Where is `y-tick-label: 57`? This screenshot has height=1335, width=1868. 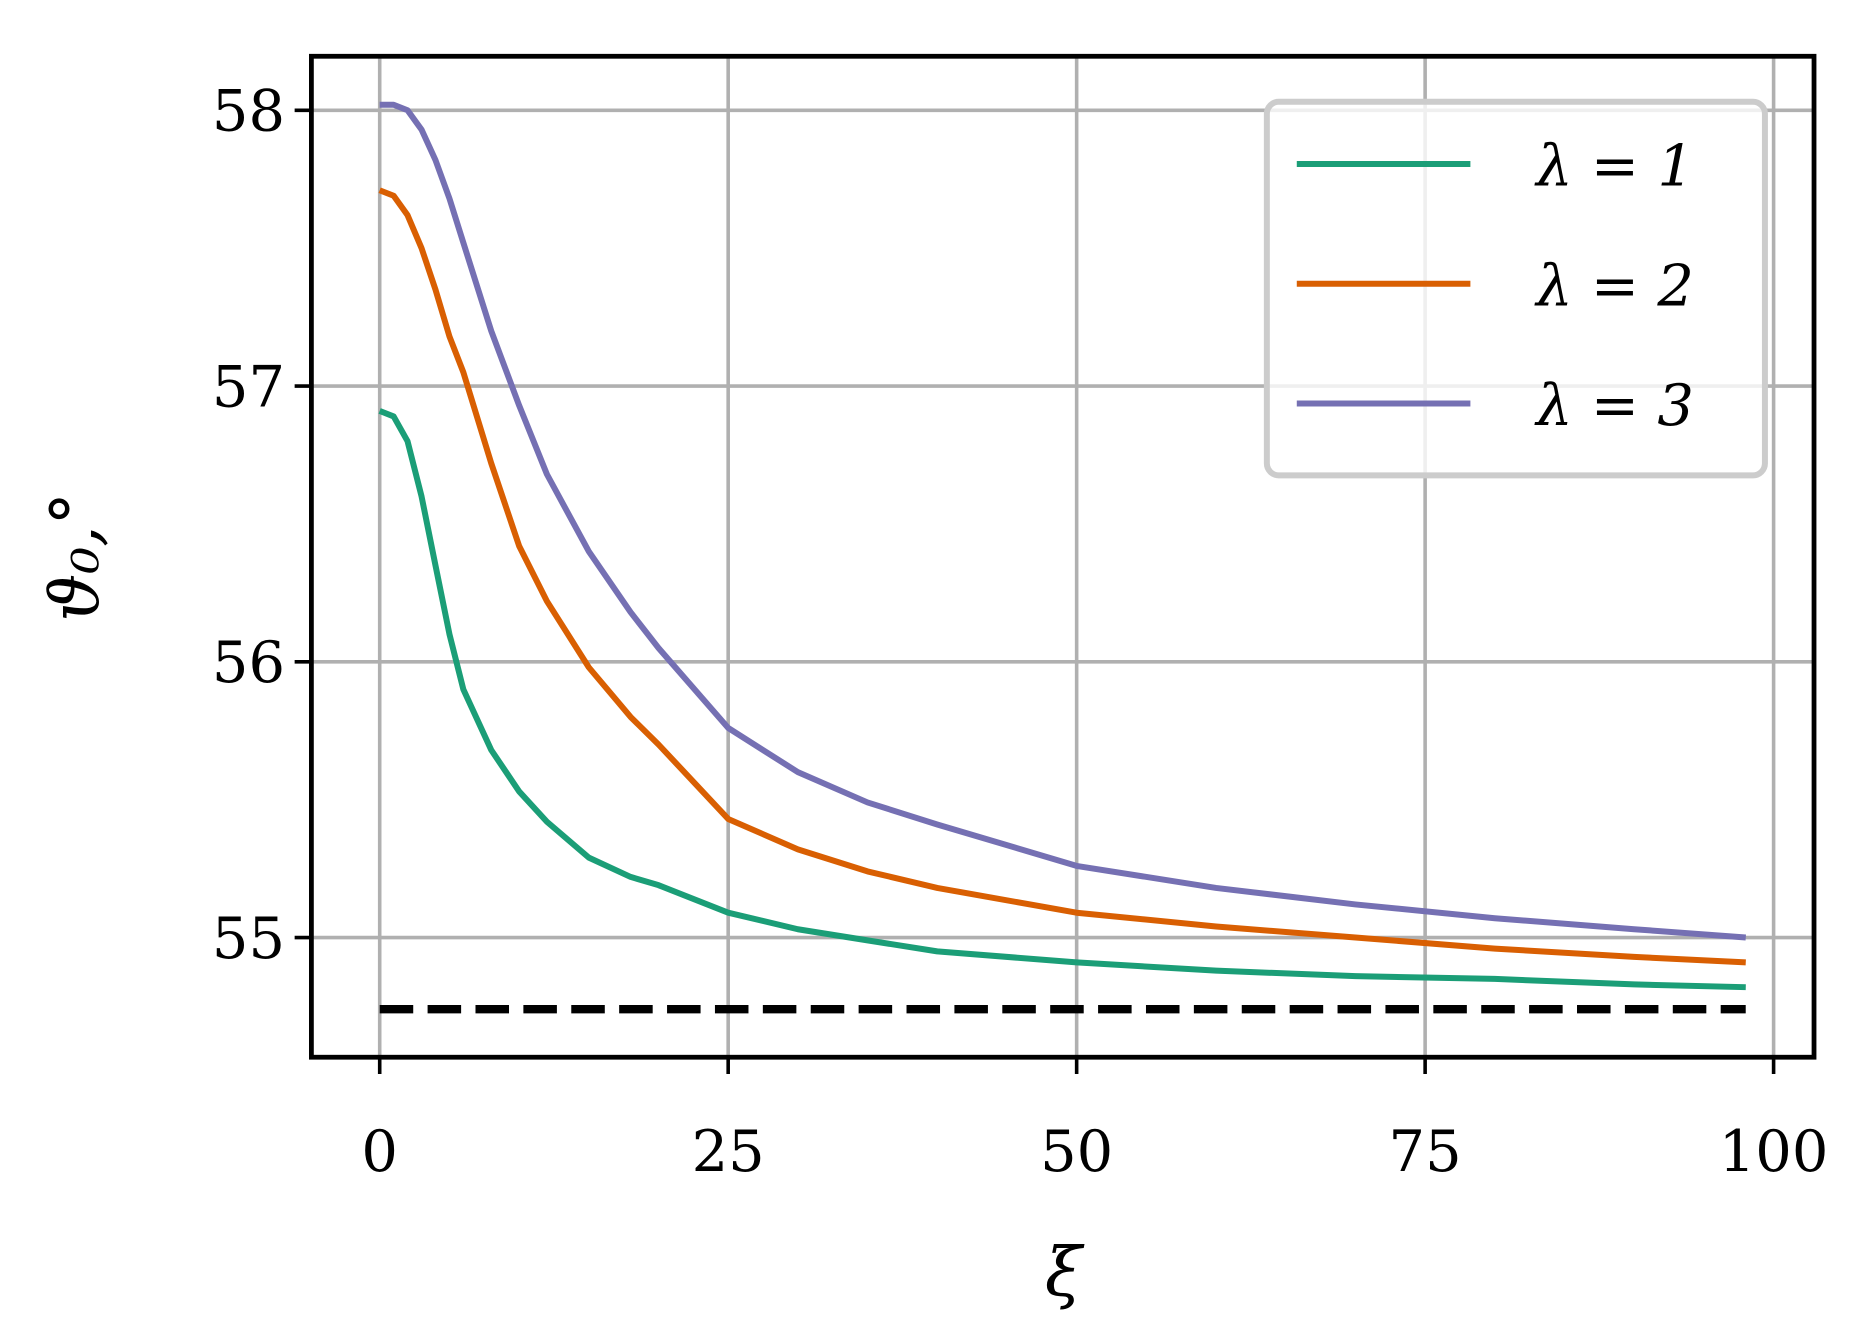 y-tick-label: 57 is located at coordinates (248, 386).